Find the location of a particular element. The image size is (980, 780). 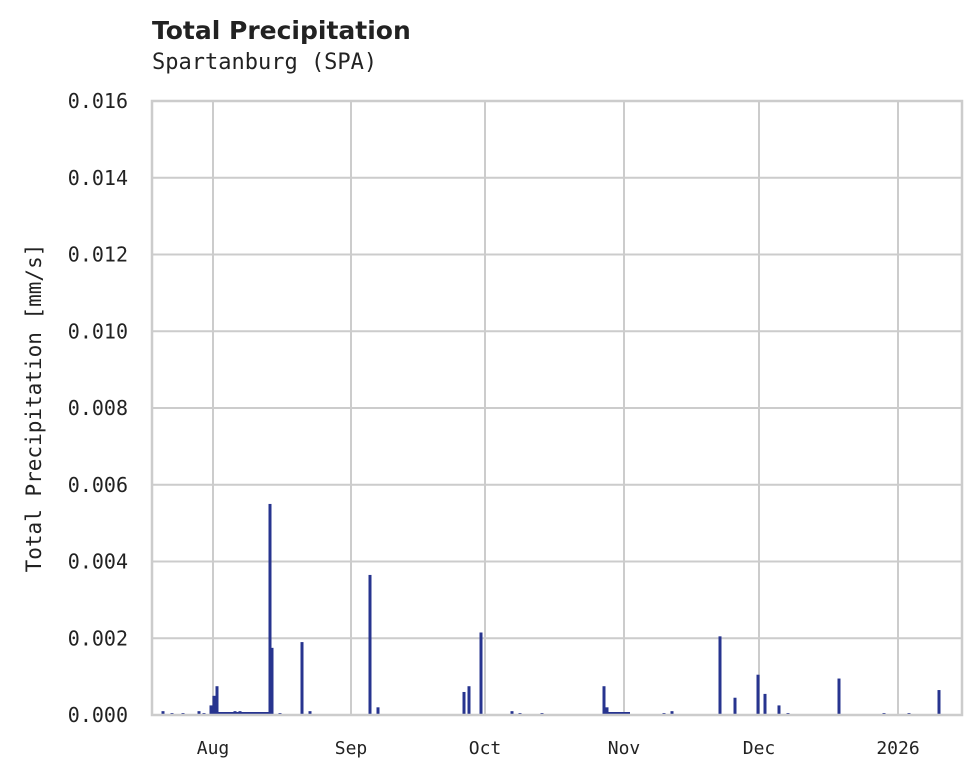

y-tick-label: 0.000 is located at coordinates (98, 715).